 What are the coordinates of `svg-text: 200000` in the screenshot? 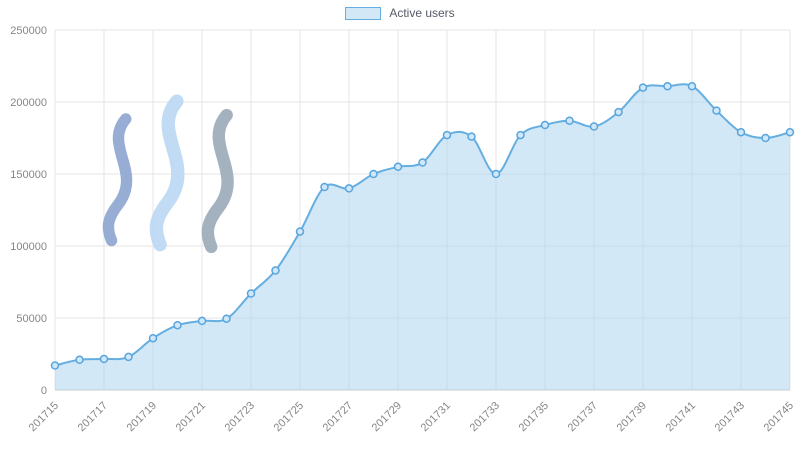 It's located at (28, 103).